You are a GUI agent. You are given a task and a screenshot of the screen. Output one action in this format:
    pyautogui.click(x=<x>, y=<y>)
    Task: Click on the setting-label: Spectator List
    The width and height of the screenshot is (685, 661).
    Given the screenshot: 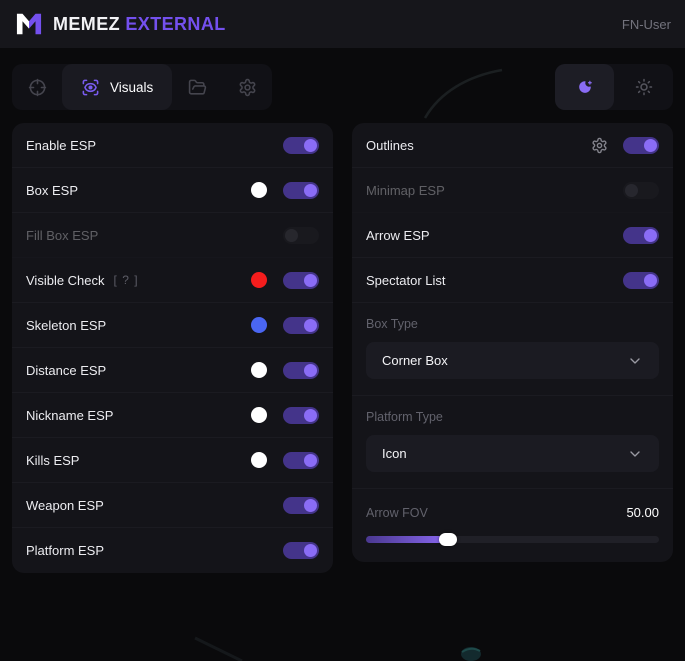 What is the action you would take?
    pyautogui.click(x=406, y=280)
    